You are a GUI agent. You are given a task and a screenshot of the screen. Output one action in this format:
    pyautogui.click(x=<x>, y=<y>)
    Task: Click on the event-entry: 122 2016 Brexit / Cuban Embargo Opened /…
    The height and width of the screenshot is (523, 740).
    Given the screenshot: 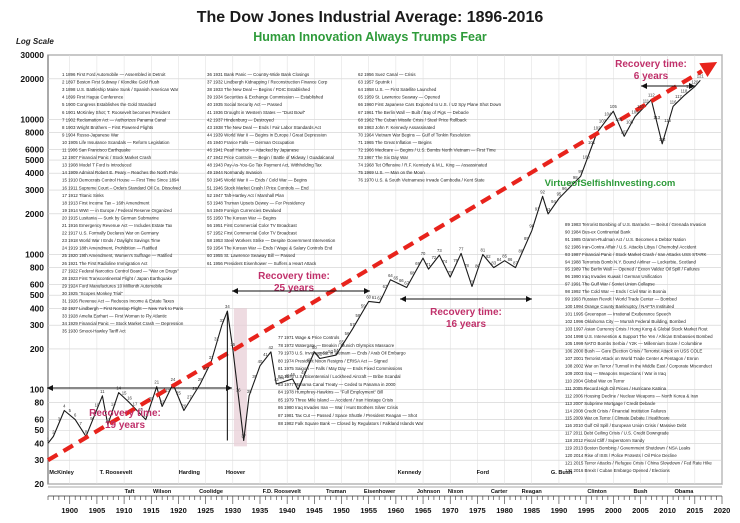 What is the action you would take?
    pyautogui.click(x=618, y=470)
    